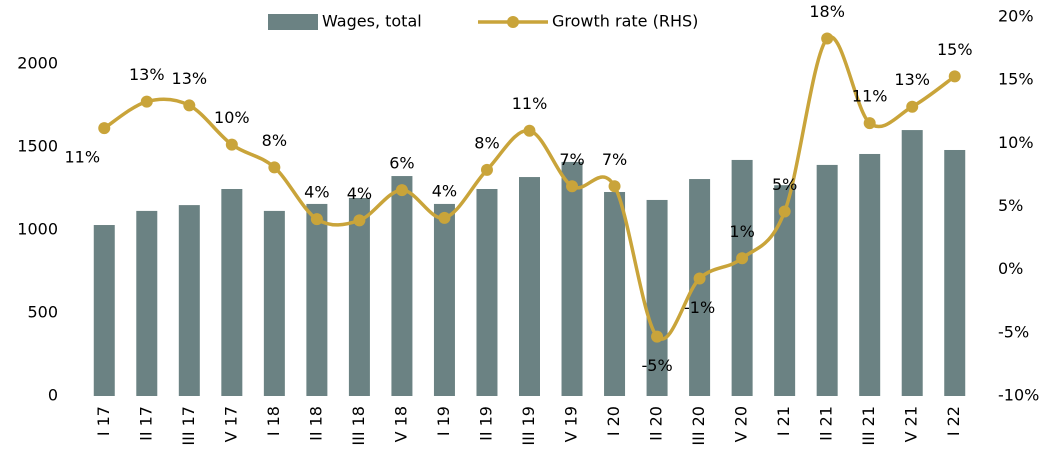  I want to click on y-tick-label: 1000, so click(37, 229).